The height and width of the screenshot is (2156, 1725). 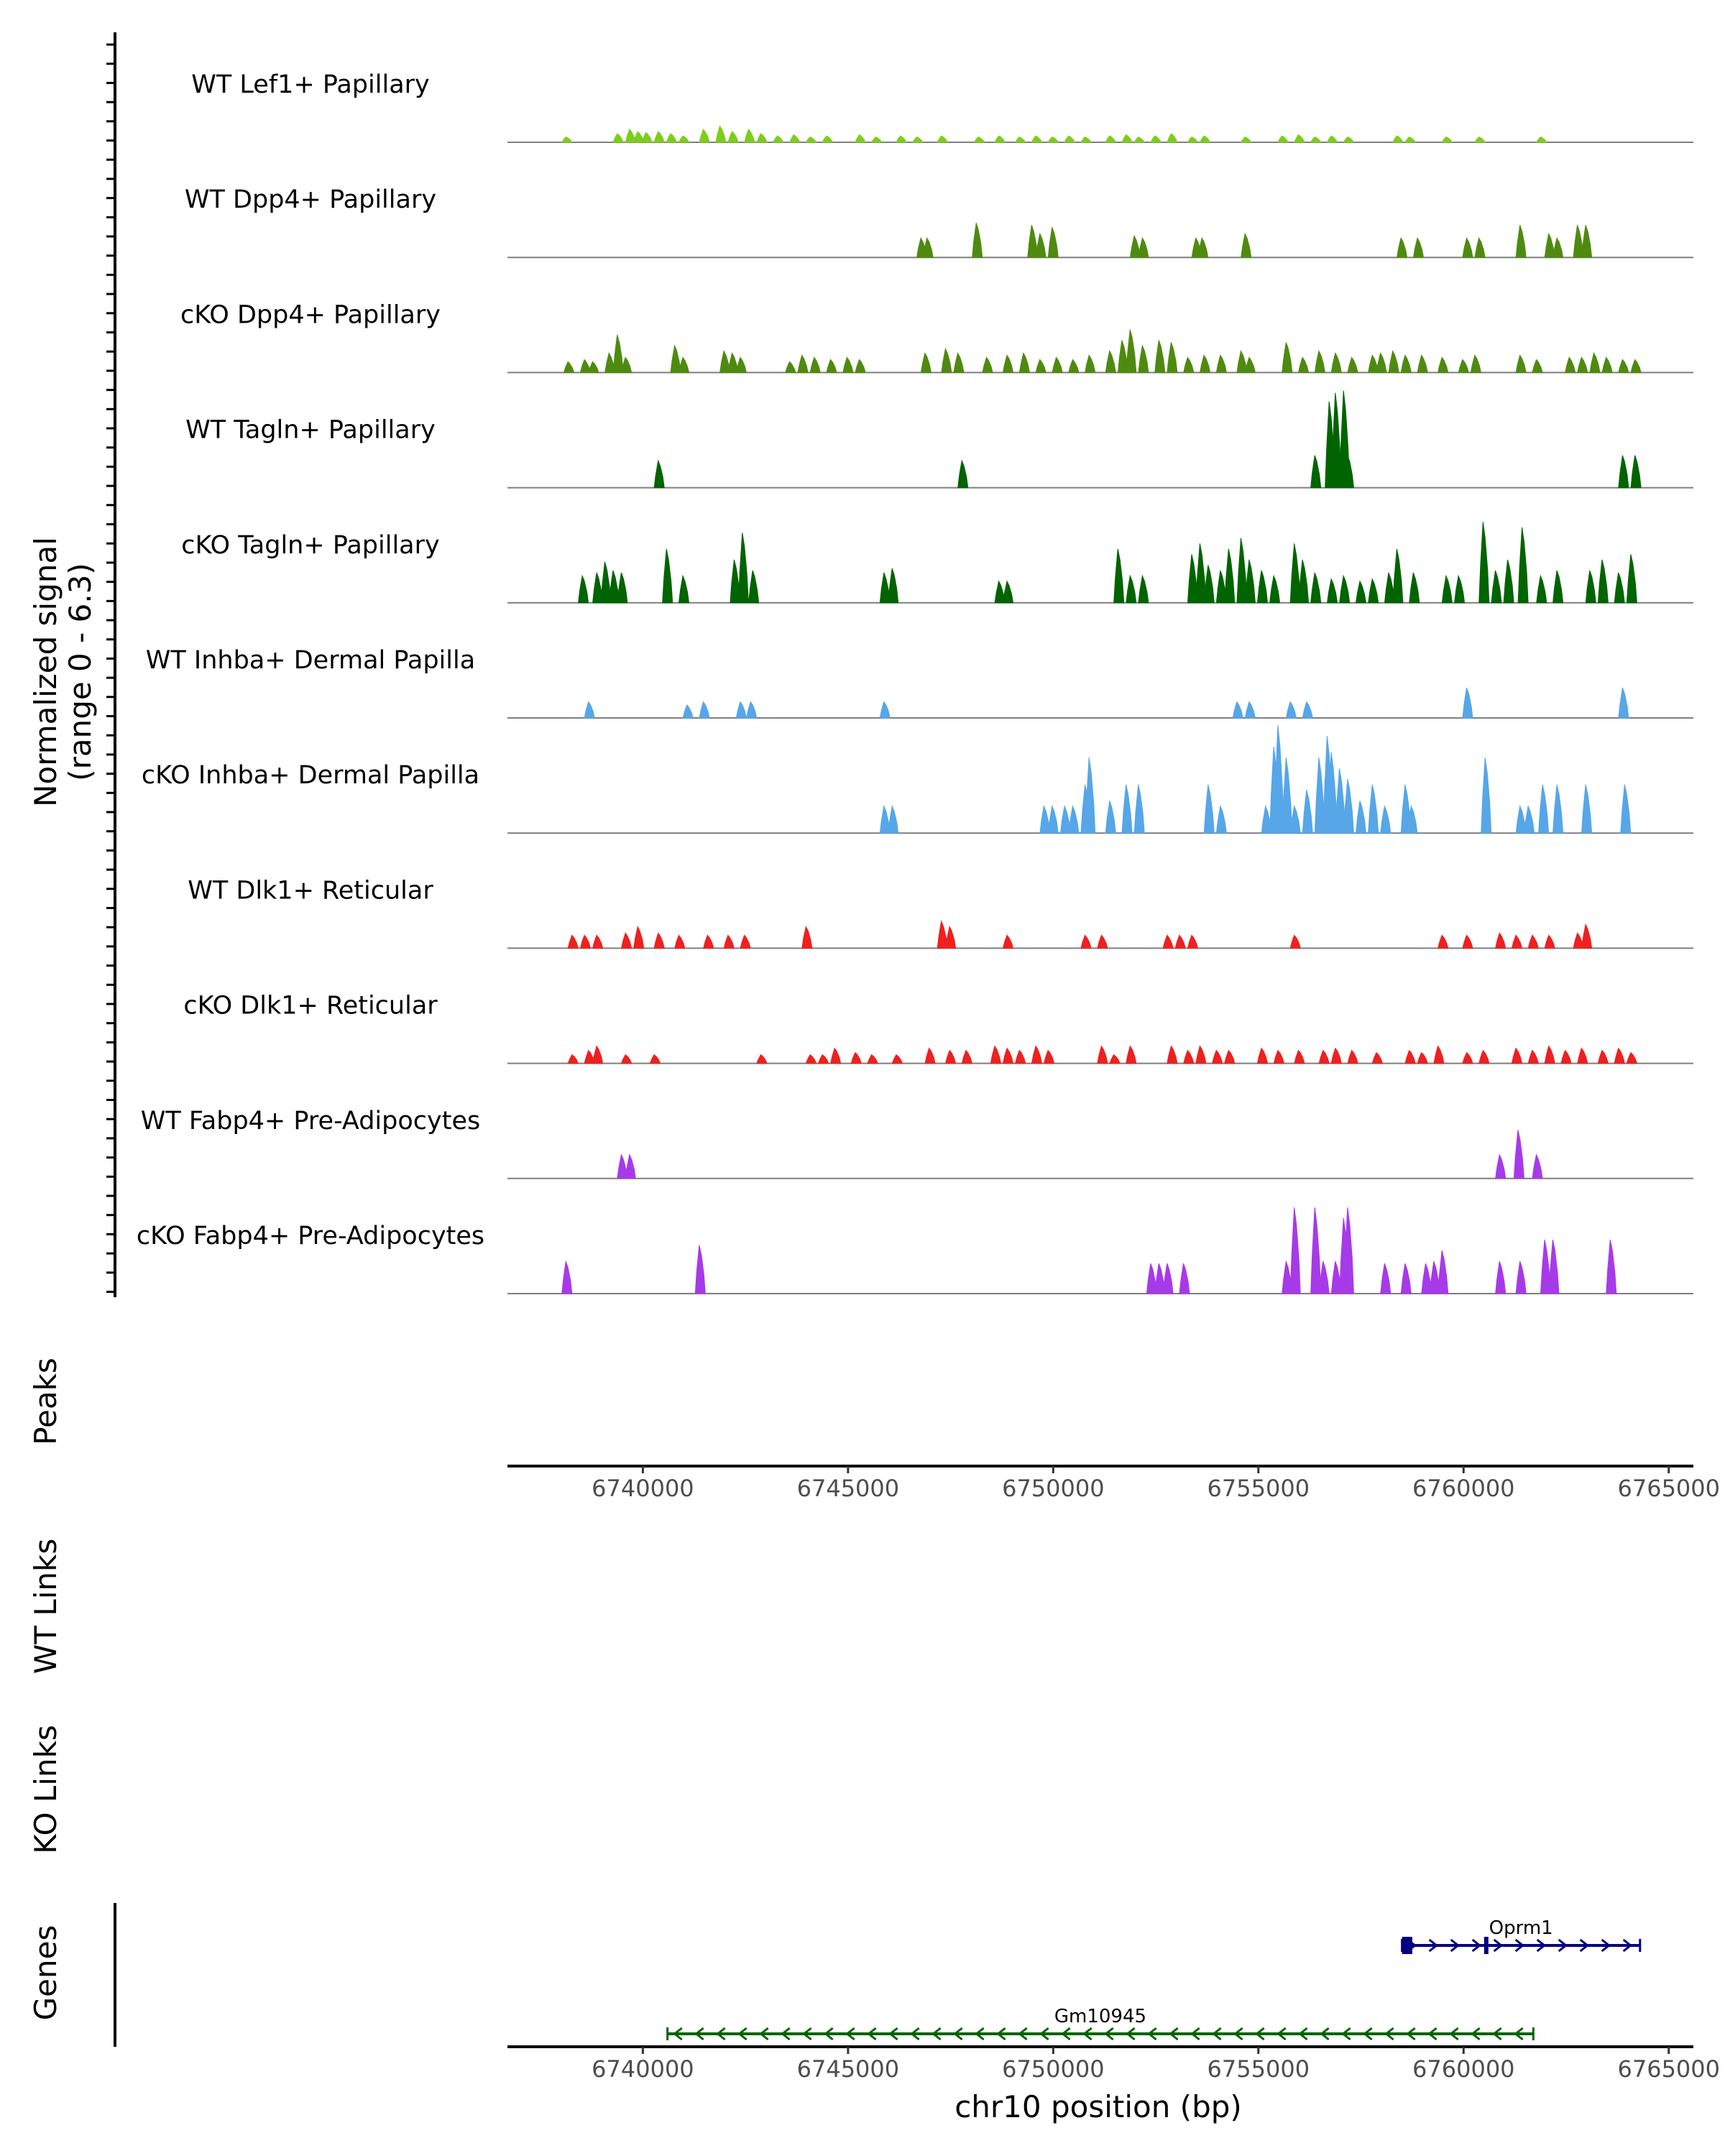 What do you see at coordinates (310, 1007) in the screenshot?
I see `track-label: cKO Dlk1+ Reticular` at bounding box center [310, 1007].